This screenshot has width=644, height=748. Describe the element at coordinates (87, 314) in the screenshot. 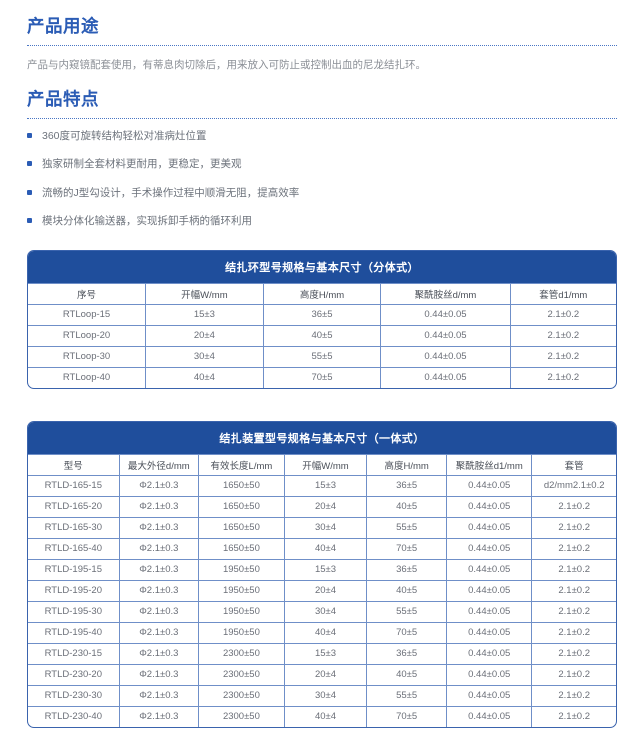

I see `table-cell: RTLoop-15` at that location.